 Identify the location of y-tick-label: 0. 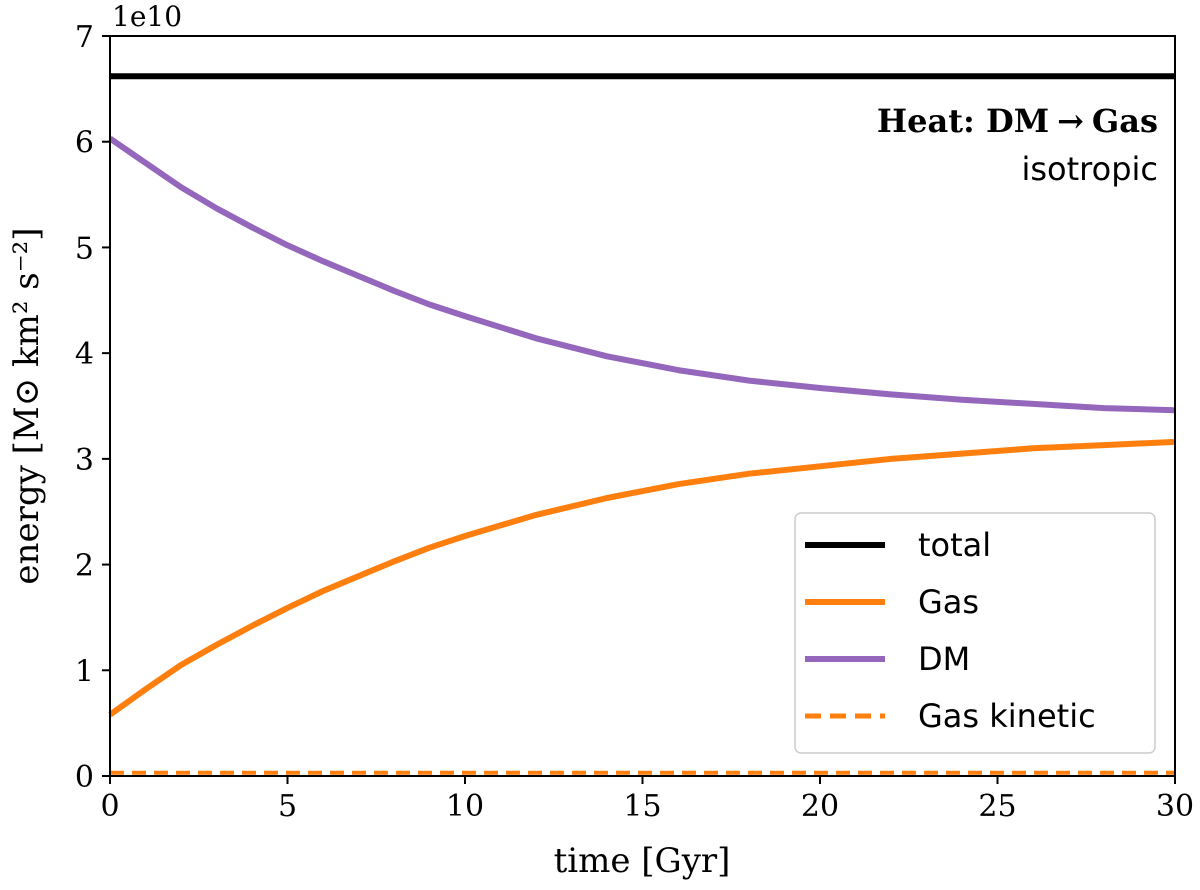
(84, 777).